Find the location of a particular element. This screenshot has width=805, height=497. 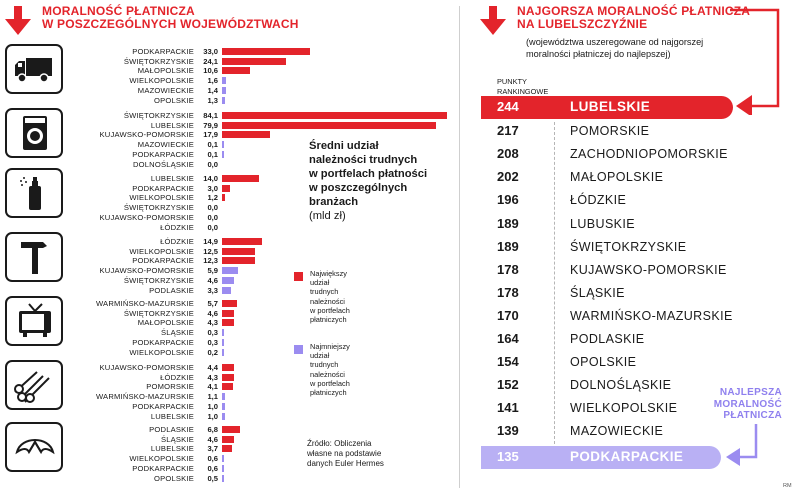

truck-icon is located at coordinates (33, 70).